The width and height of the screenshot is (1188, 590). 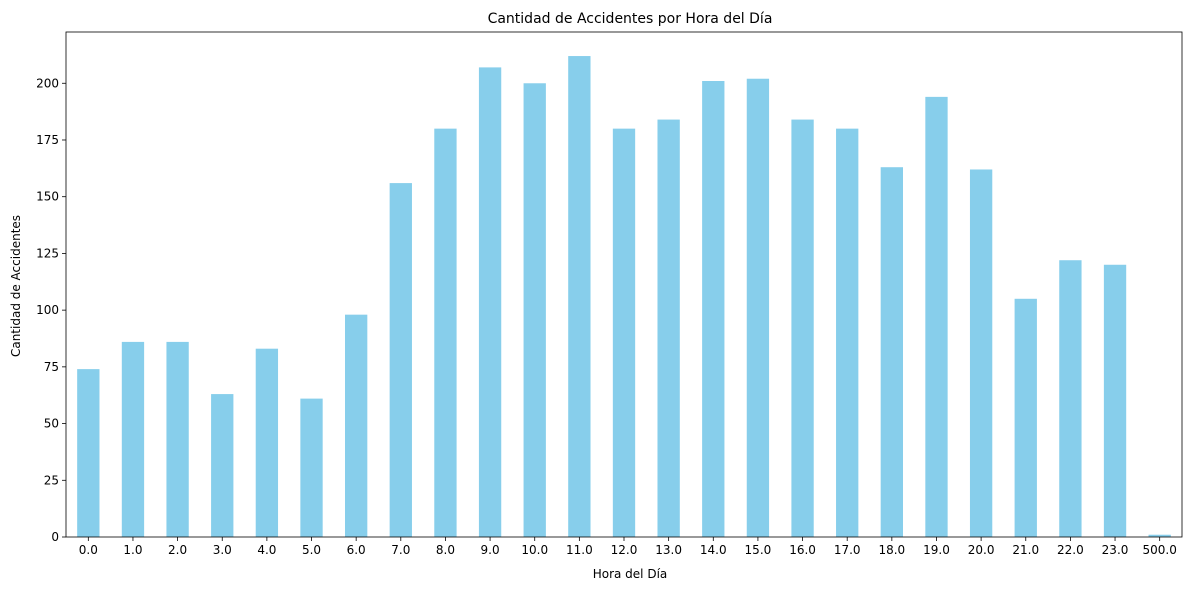 What do you see at coordinates (713, 550) in the screenshot?
I see `x-tick-label: 14.0` at bounding box center [713, 550].